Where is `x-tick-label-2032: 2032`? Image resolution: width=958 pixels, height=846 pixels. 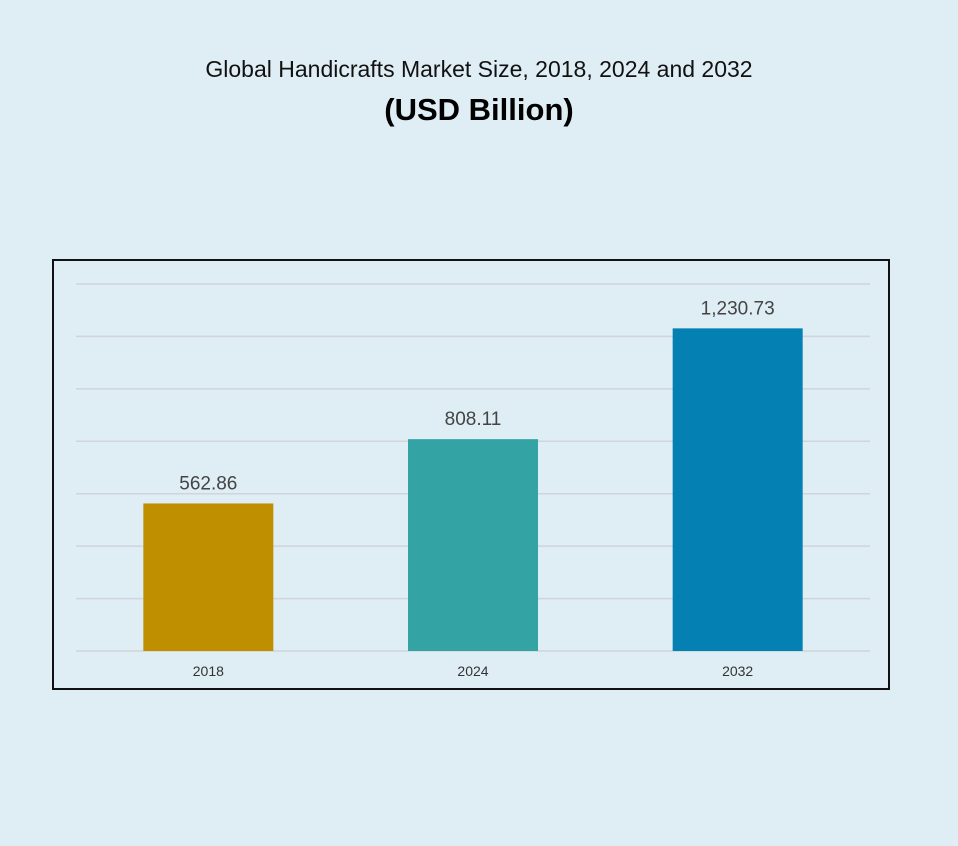
x-tick-label-2032: 2032 is located at coordinates (737, 671).